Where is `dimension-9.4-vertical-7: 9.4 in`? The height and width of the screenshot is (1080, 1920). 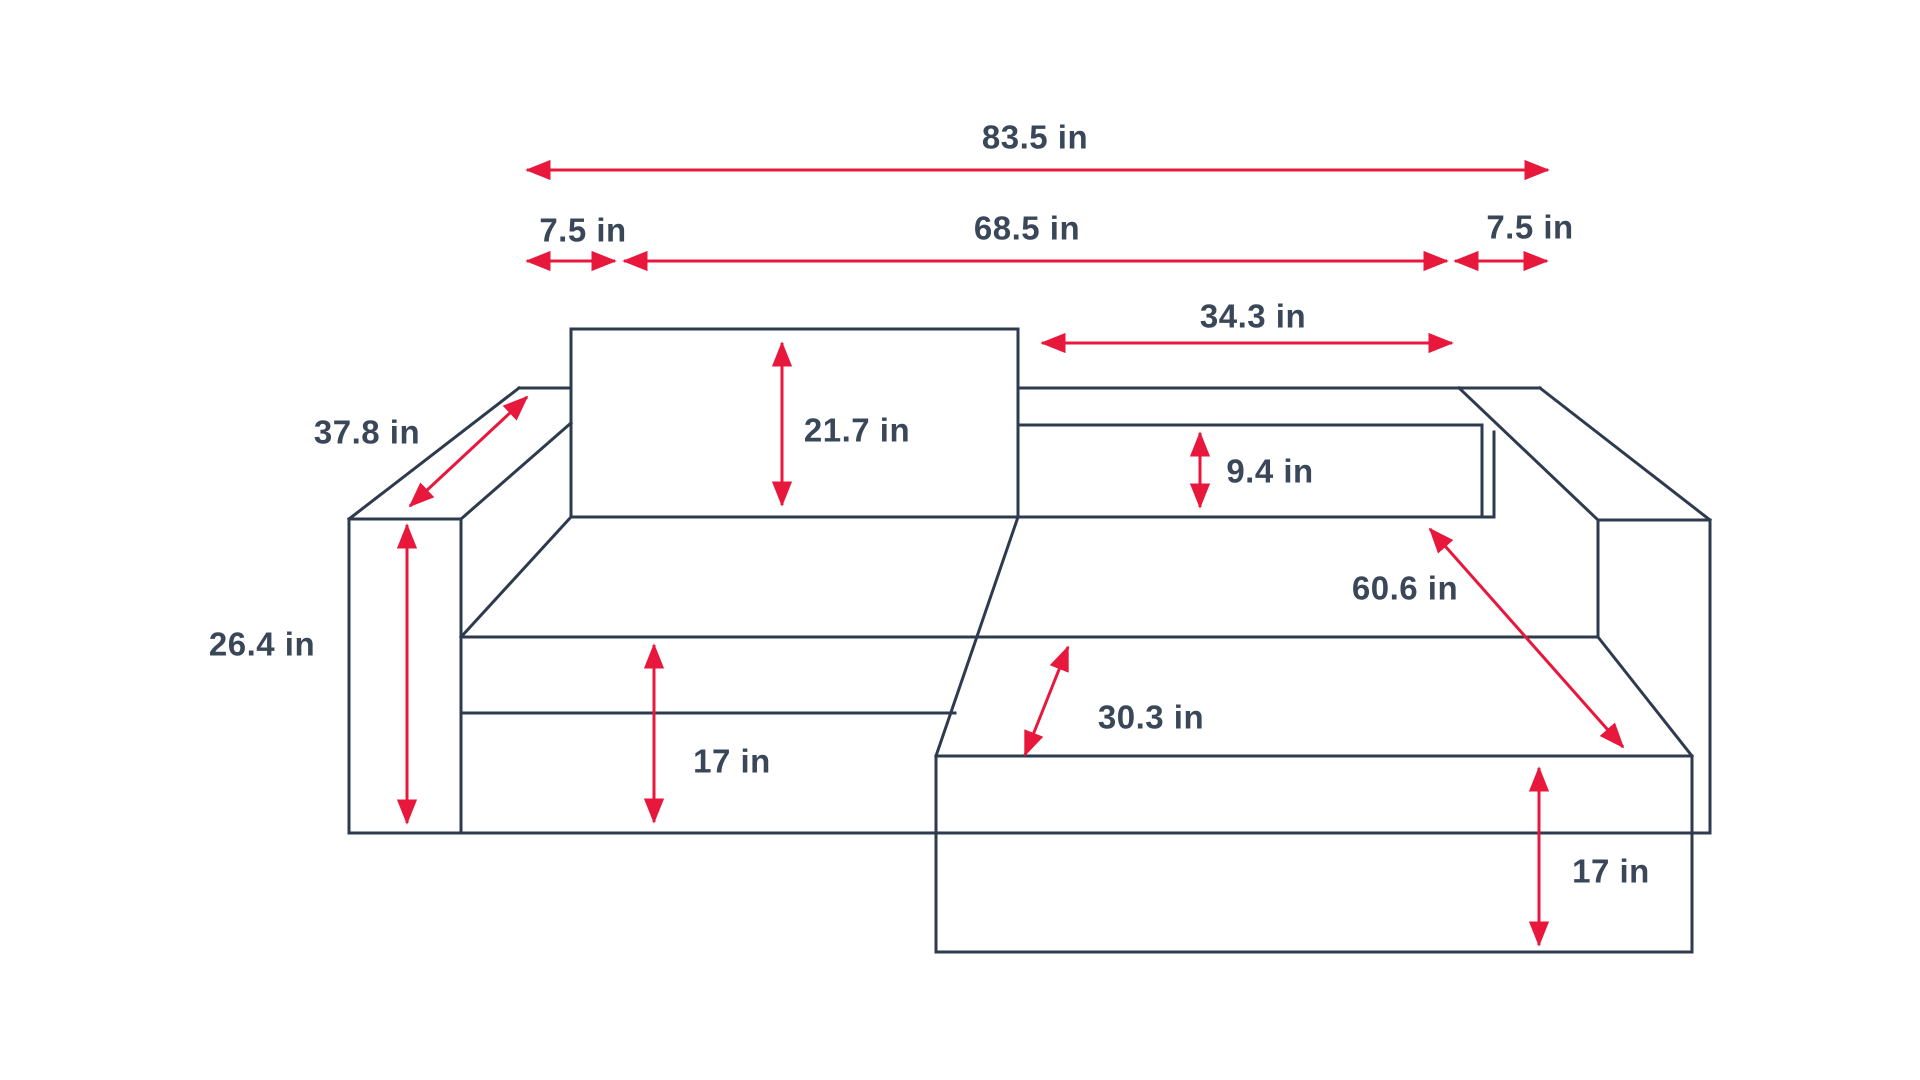
dimension-9.4-vertical-7: 9.4 in is located at coordinates (1251, 470).